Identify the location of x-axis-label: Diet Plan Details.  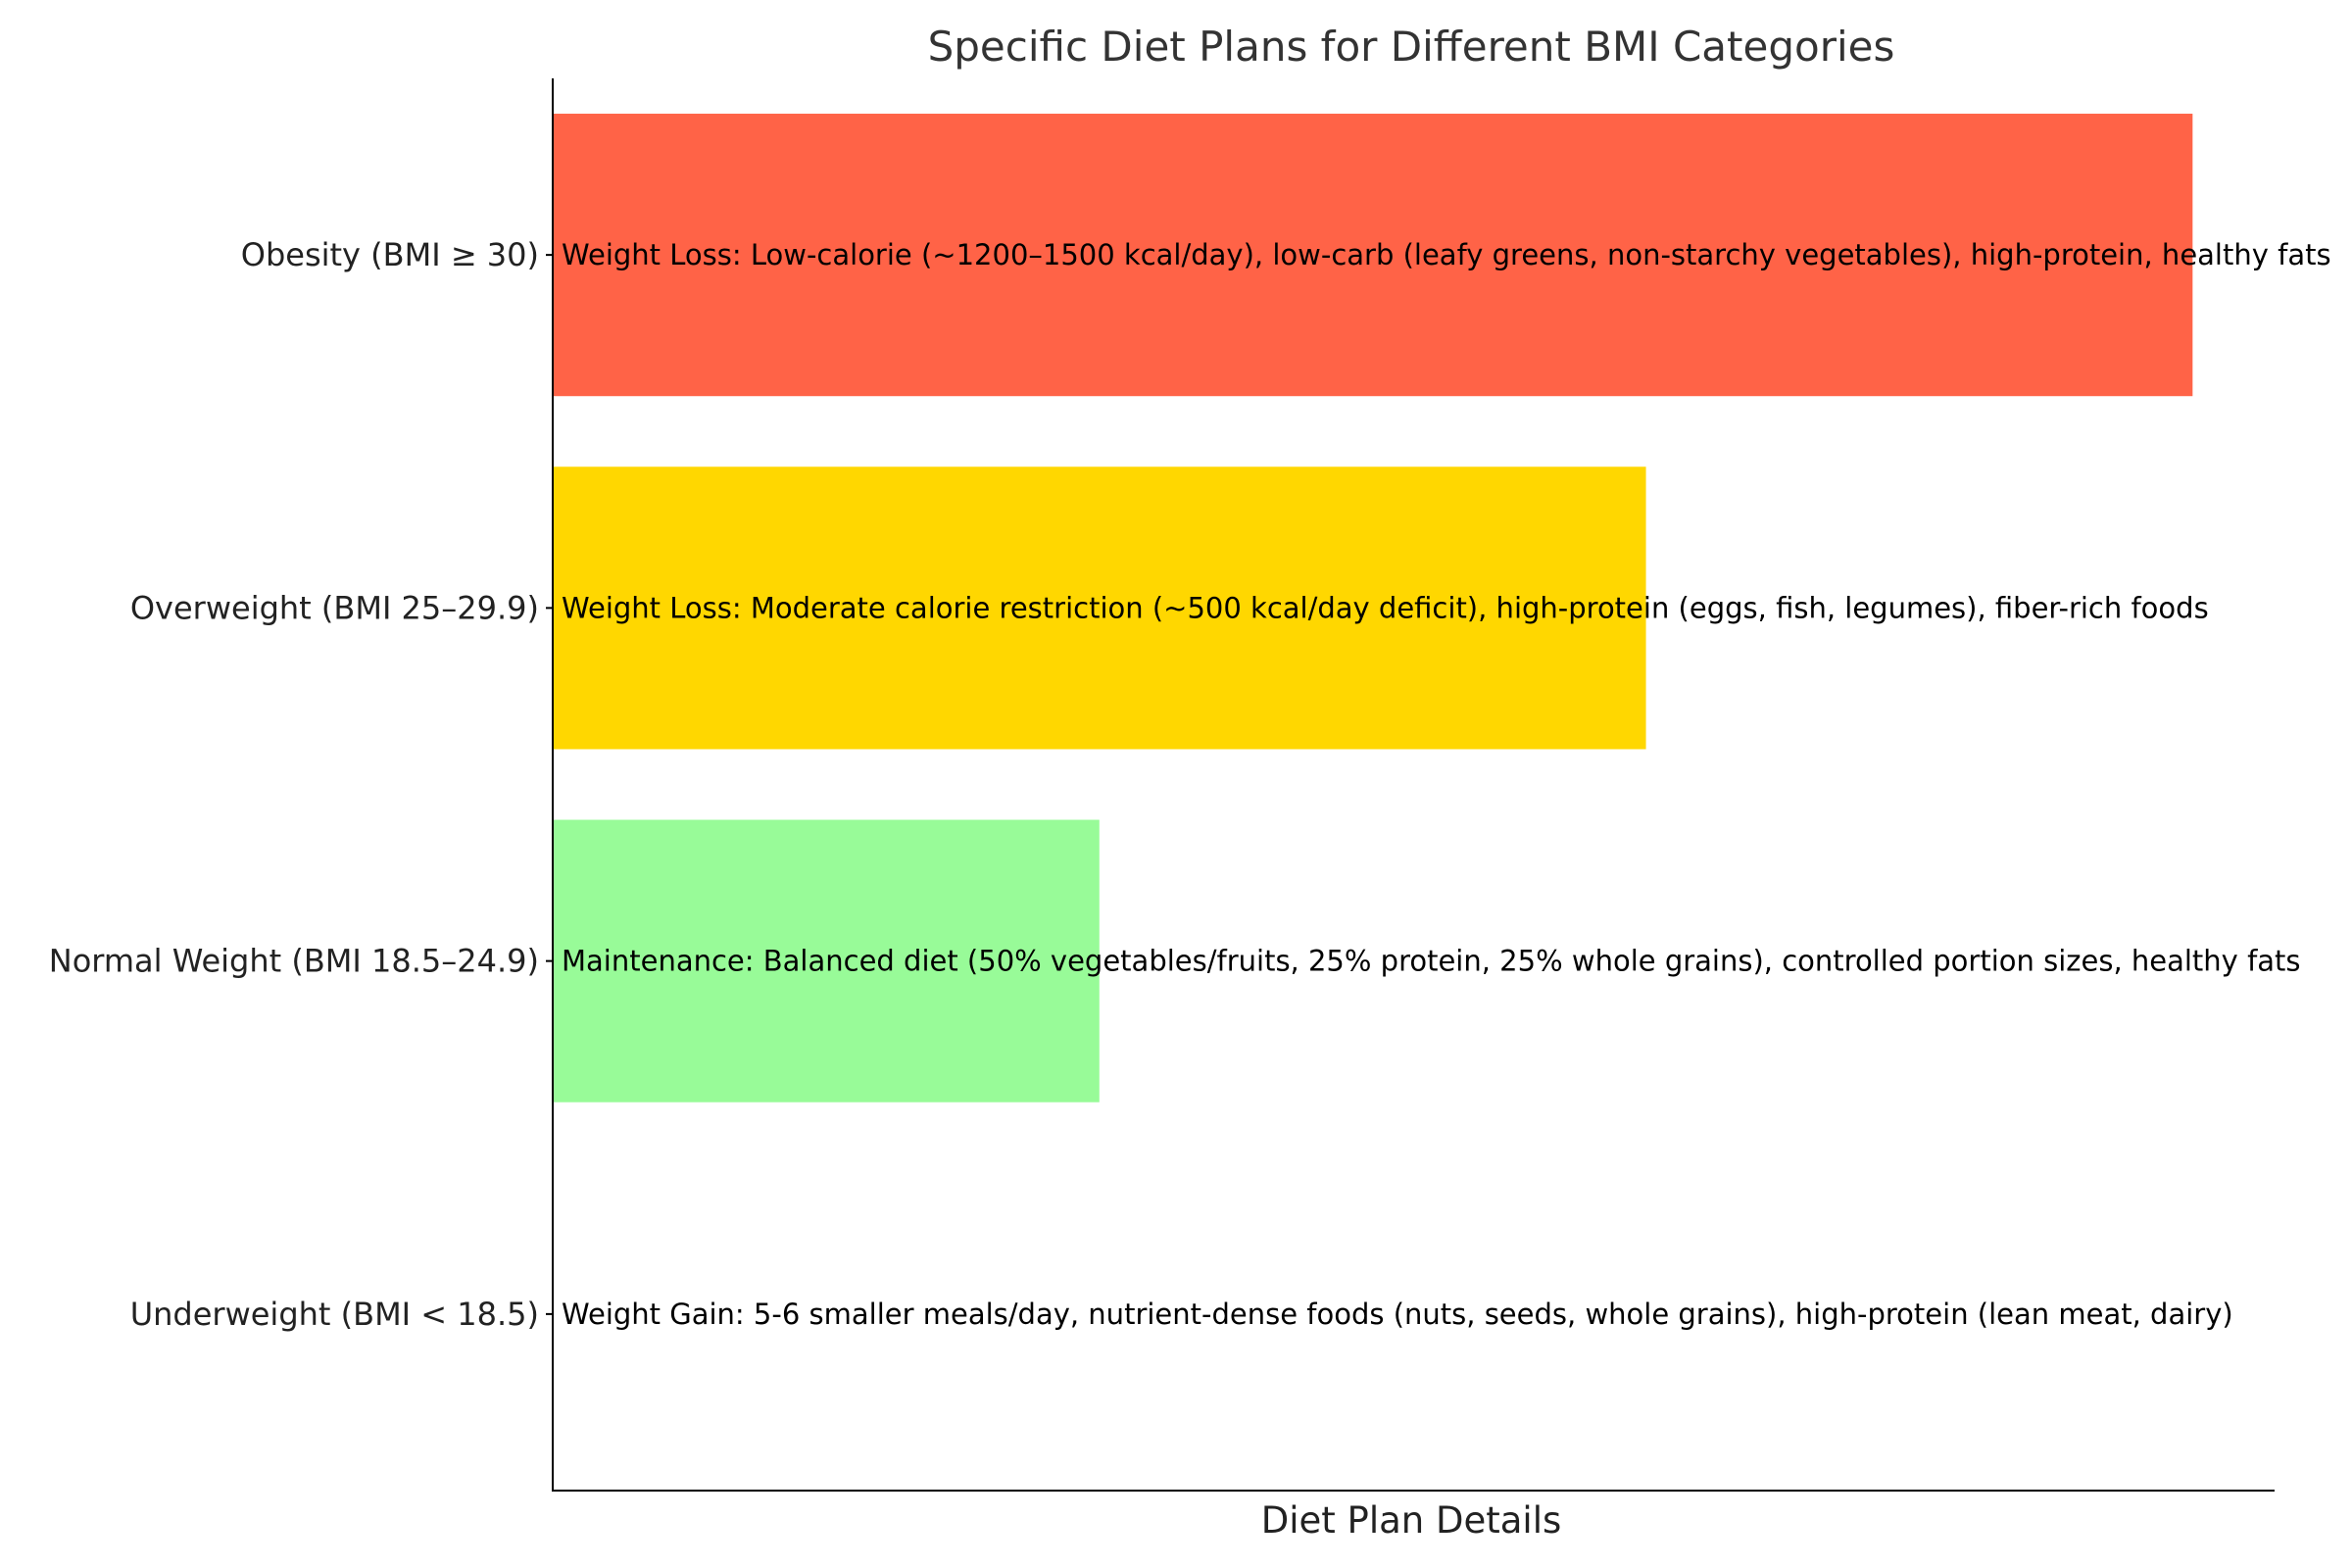
(1411, 1520).